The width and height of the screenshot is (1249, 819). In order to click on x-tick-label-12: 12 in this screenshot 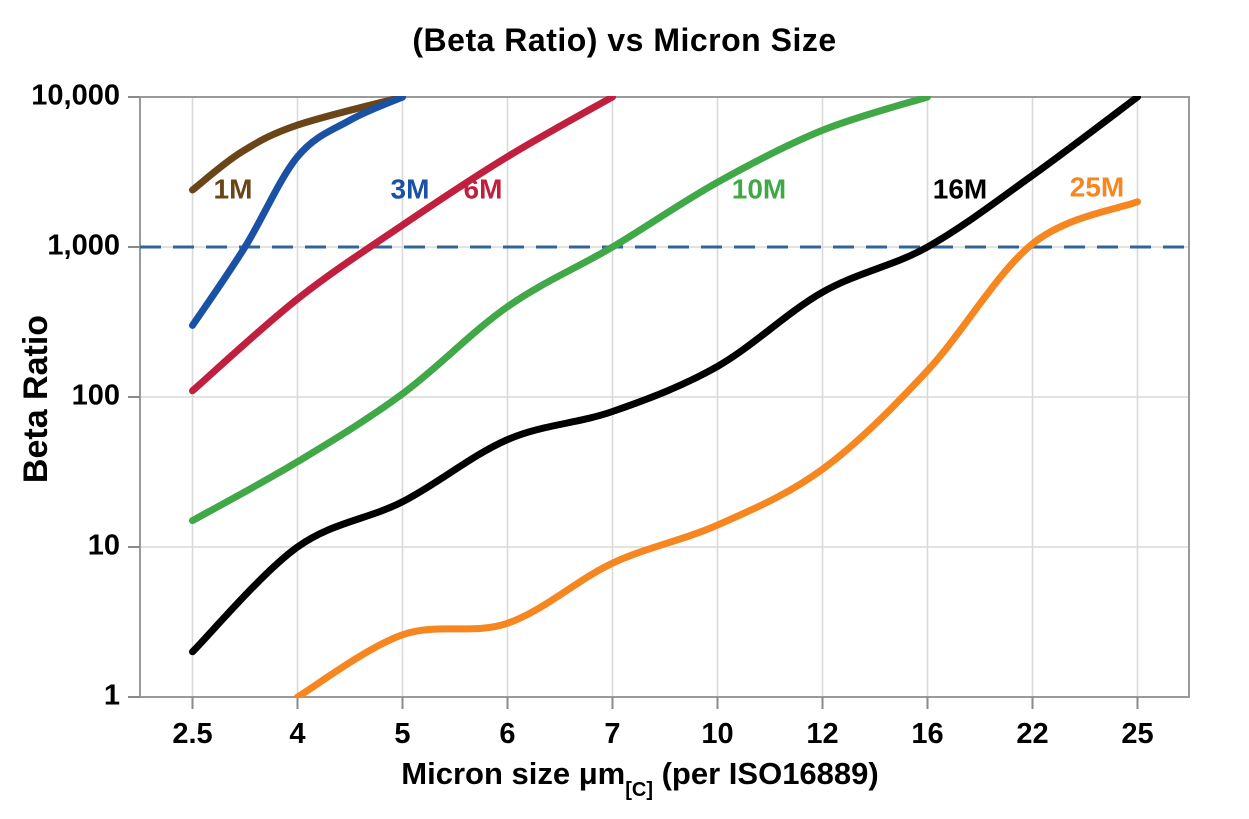, I will do `click(822, 734)`.